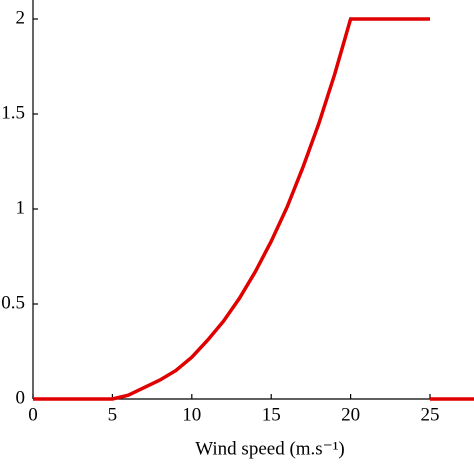 The width and height of the screenshot is (474, 474). What do you see at coordinates (13, 112) in the screenshot?
I see `y-tick-label: 1.5` at bounding box center [13, 112].